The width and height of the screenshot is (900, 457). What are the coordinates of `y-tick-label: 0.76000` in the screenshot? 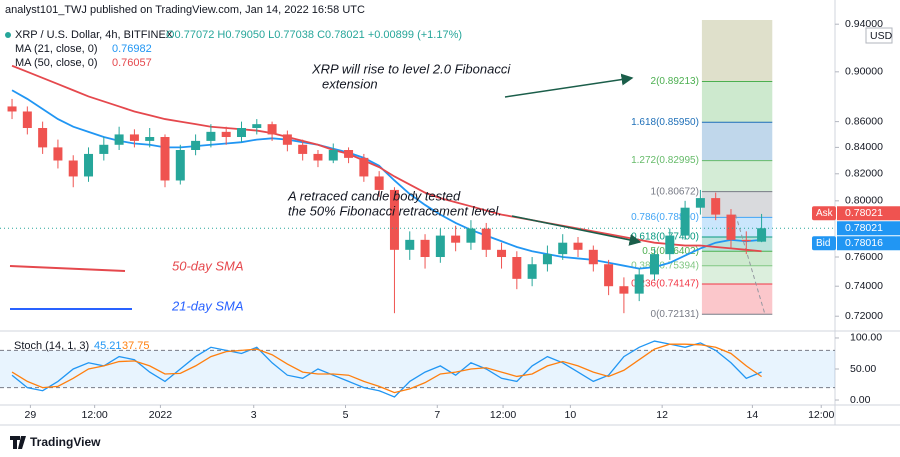 It's located at (864, 257).